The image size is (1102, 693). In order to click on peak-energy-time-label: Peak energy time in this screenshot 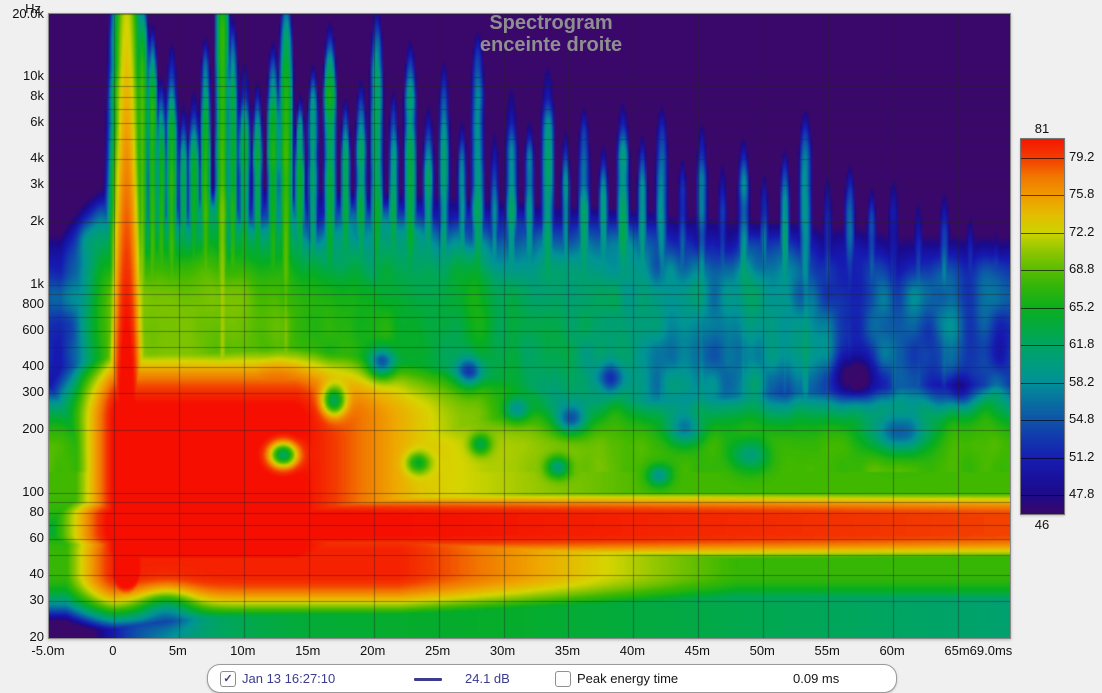, I will do `click(628, 678)`.